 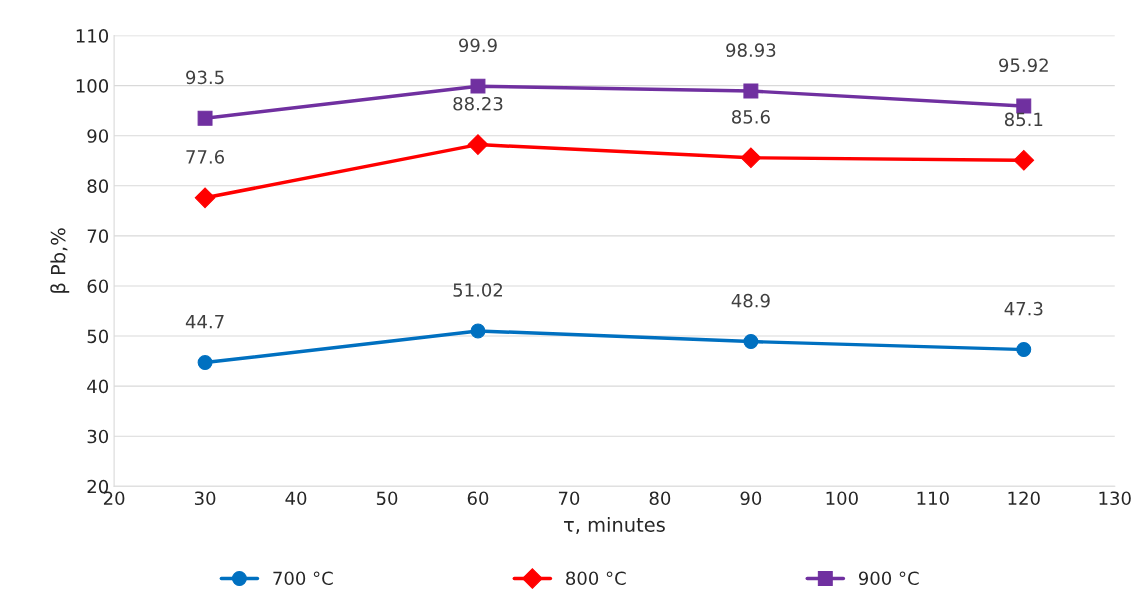 I want to click on y-tick-label: 50, so click(x=98, y=336).